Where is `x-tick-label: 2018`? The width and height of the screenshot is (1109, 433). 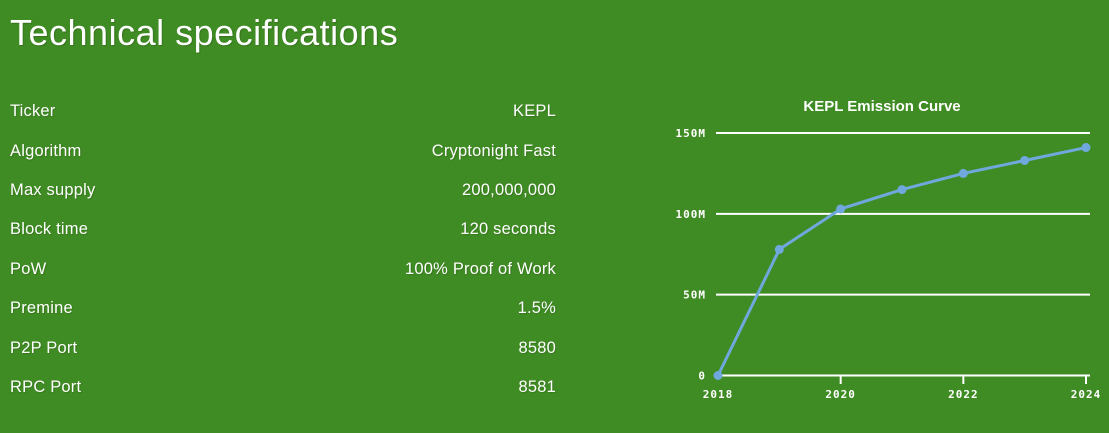
x-tick-label: 2018 is located at coordinates (718, 394).